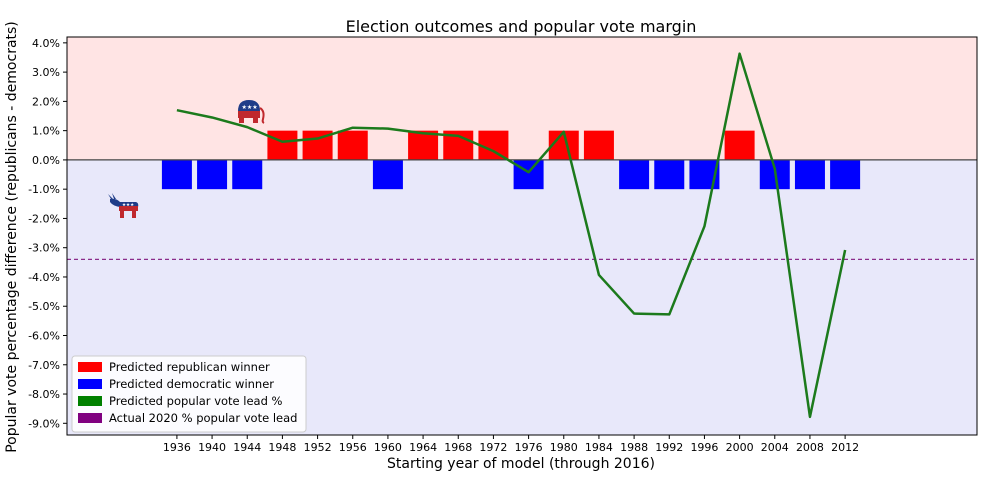 This screenshot has width=982, height=480. I want to click on y-tick-label: -5.0%, so click(44, 306).